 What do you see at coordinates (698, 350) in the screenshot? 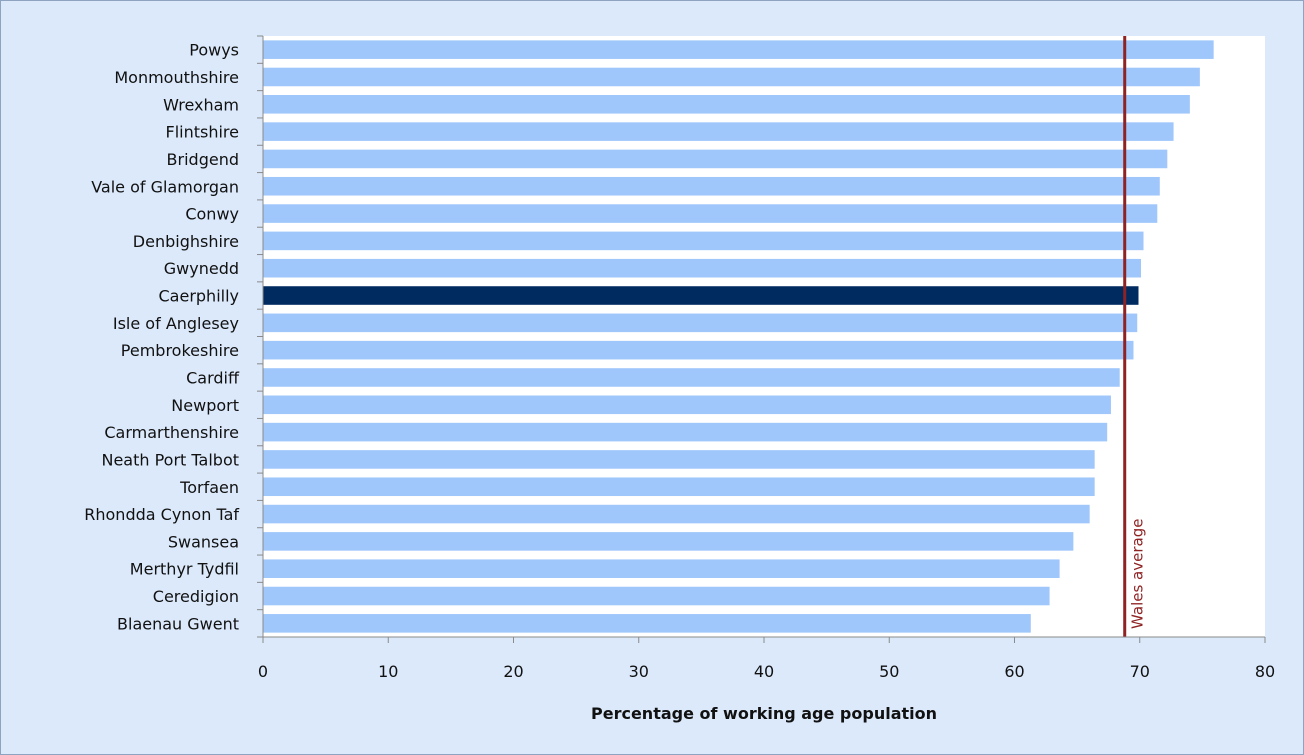
I see `bar-pembrokeshire` at bounding box center [698, 350].